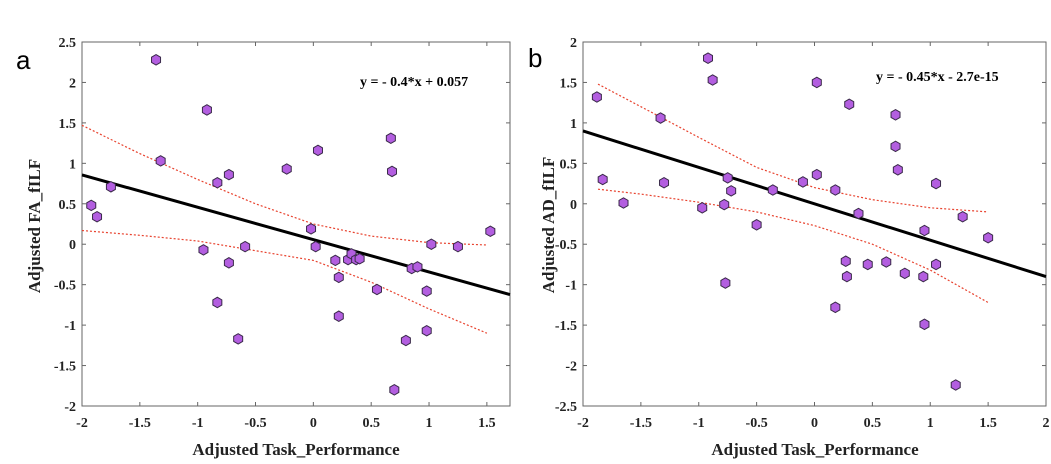 Image resolution: width=1051 pixels, height=464 pixels. What do you see at coordinates (198, 423) in the screenshot?
I see `x-tick-label: -1` at bounding box center [198, 423].